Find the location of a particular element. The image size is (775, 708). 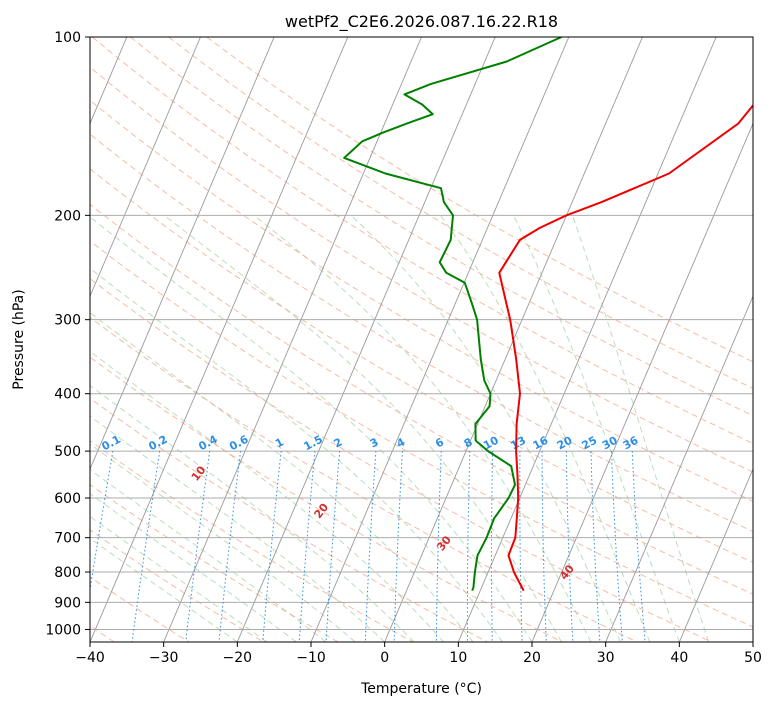

y-tick-label: 900 is located at coordinates (67, 603).